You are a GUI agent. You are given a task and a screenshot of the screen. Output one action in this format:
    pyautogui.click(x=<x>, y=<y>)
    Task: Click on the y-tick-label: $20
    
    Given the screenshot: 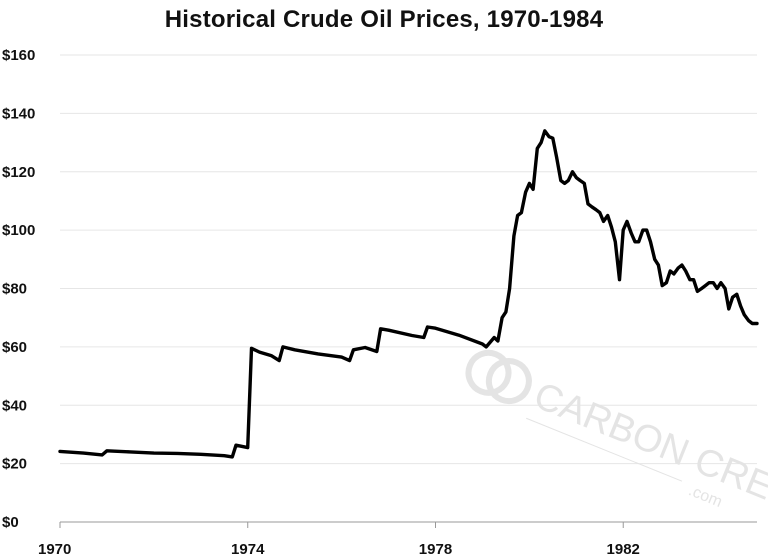 What is the action you would take?
    pyautogui.click(x=14, y=464)
    